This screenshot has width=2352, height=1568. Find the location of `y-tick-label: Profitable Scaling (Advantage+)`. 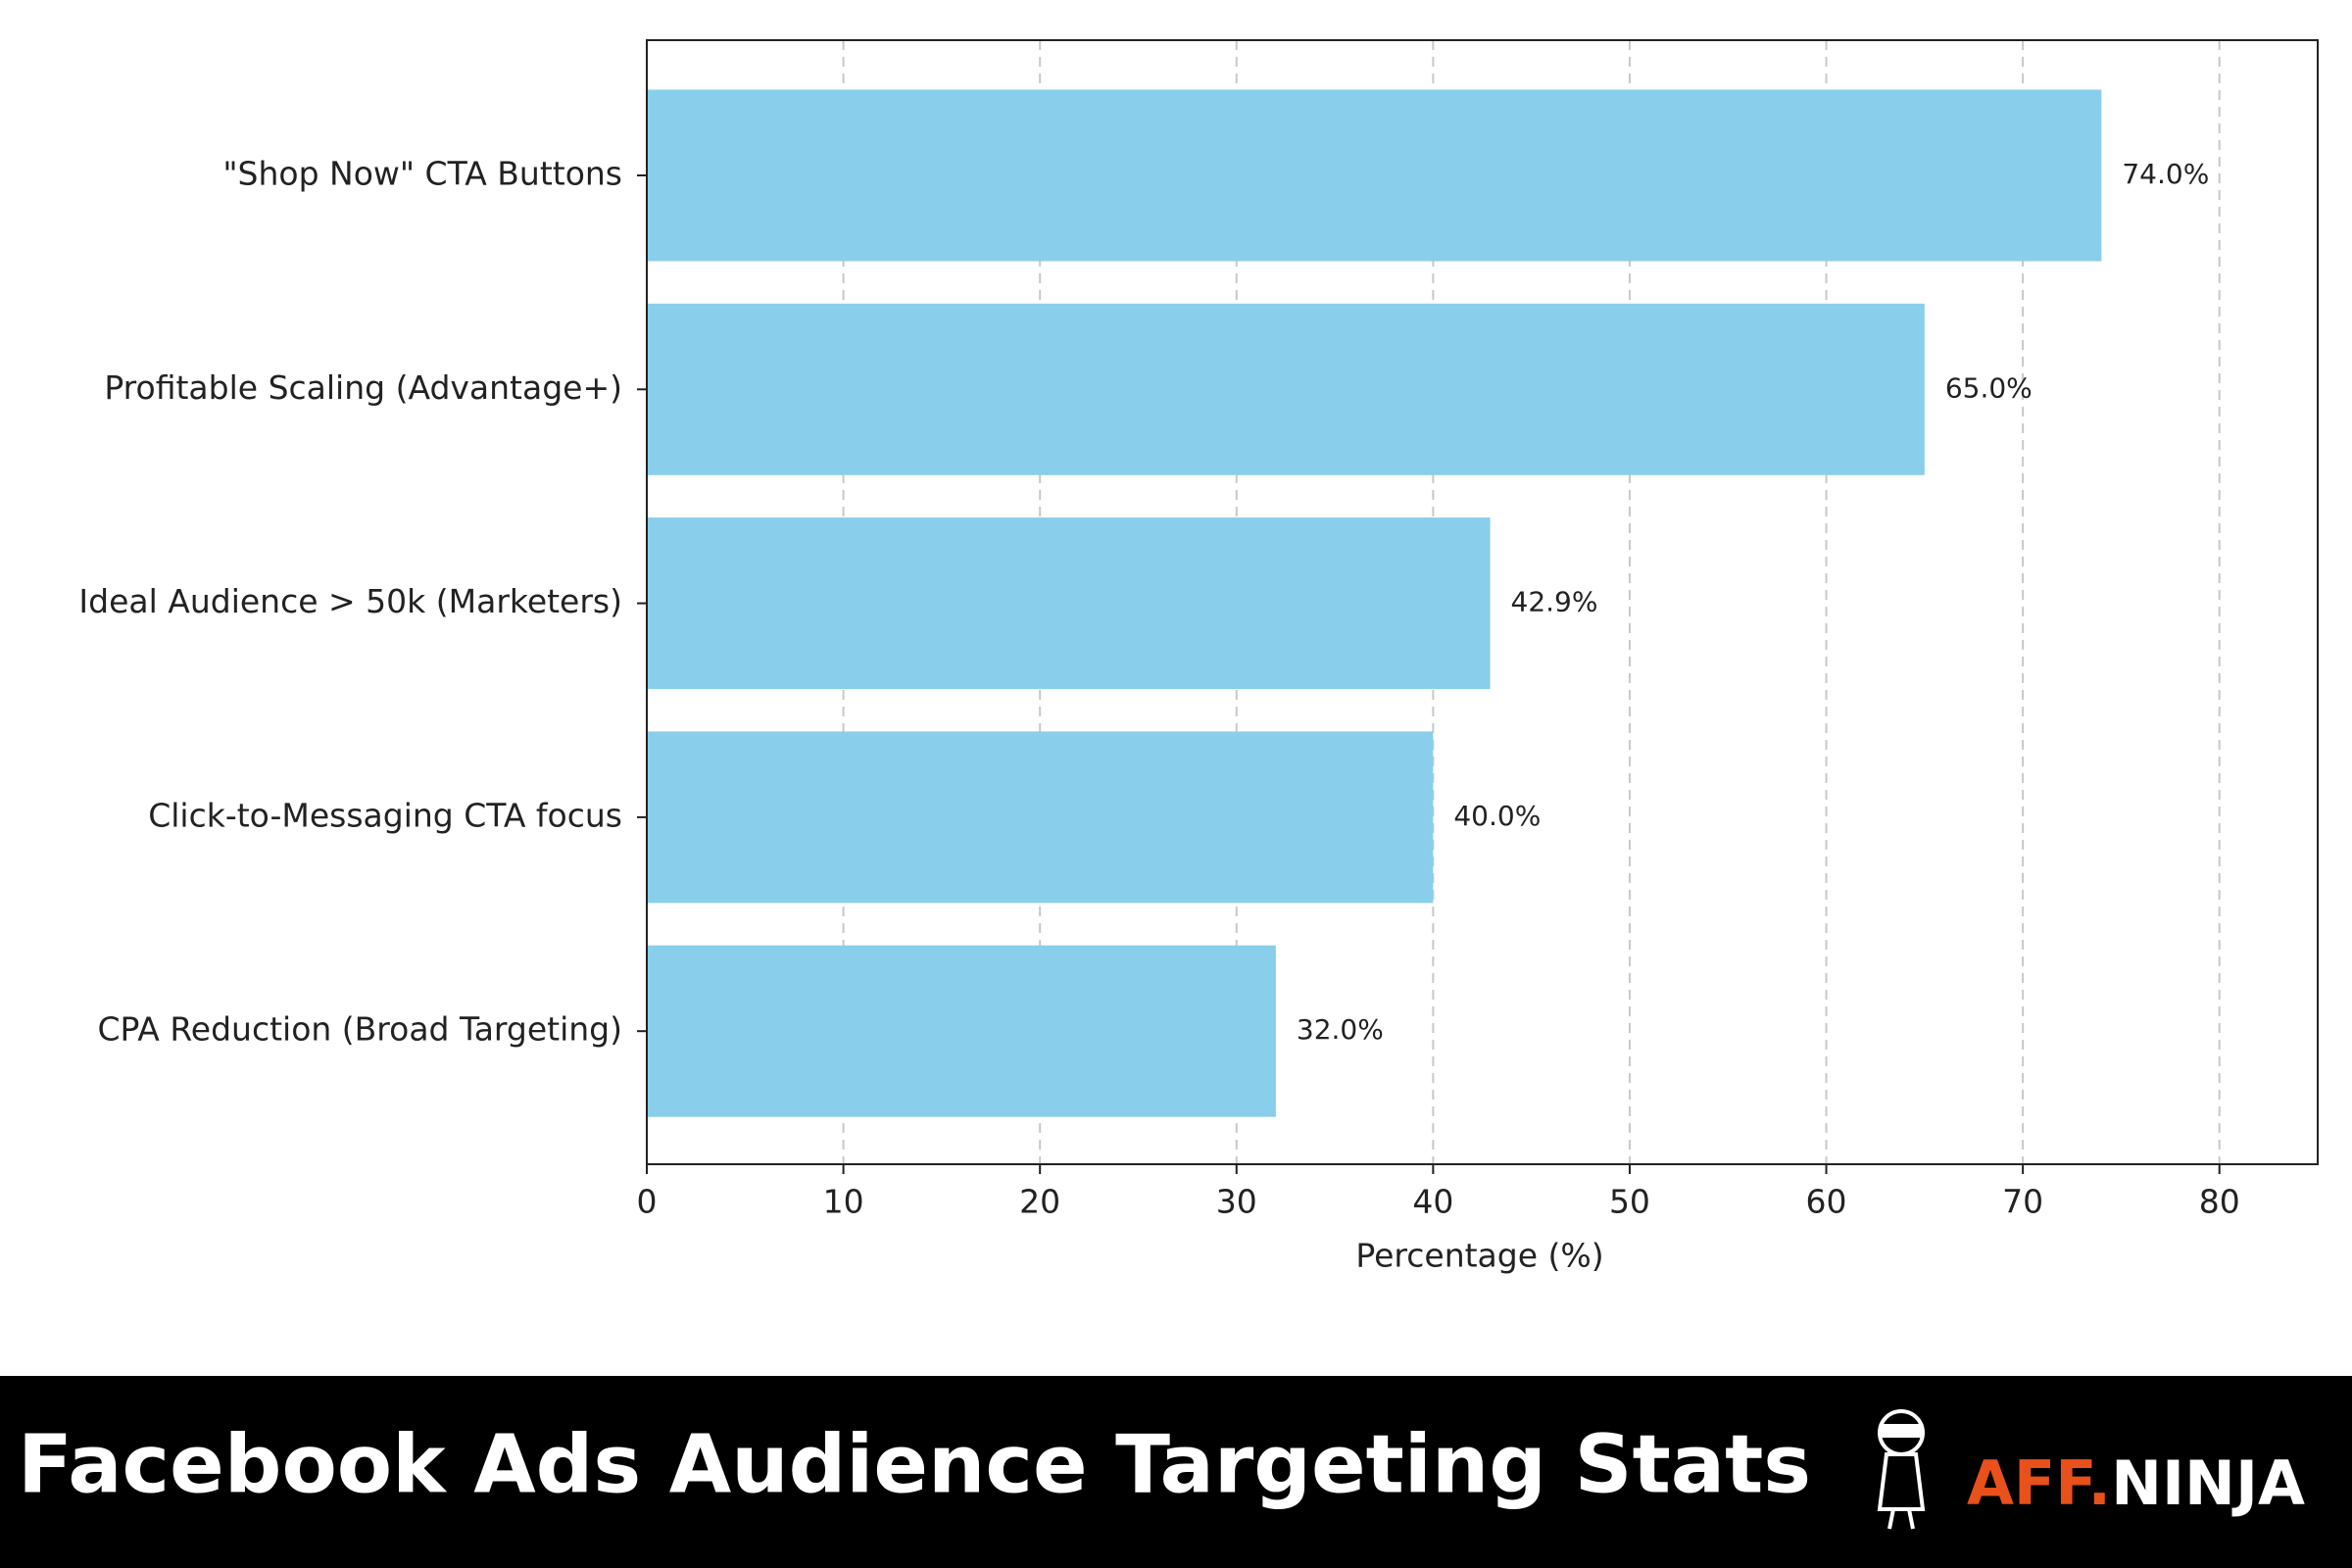

y-tick-label: Profitable Scaling (Advantage+) is located at coordinates (363, 387).